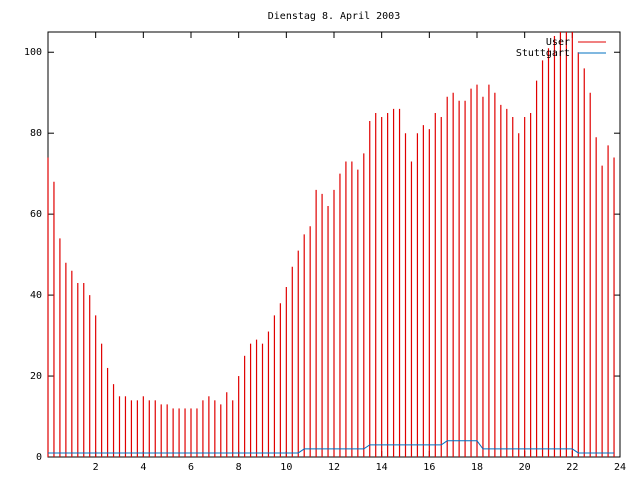  I want to click on series-line, so click(331, 447).